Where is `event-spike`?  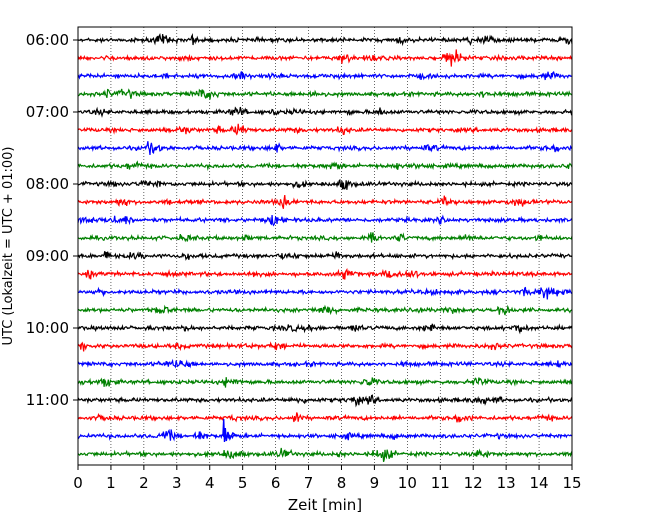
event-spike is located at coordinates (230, 430).